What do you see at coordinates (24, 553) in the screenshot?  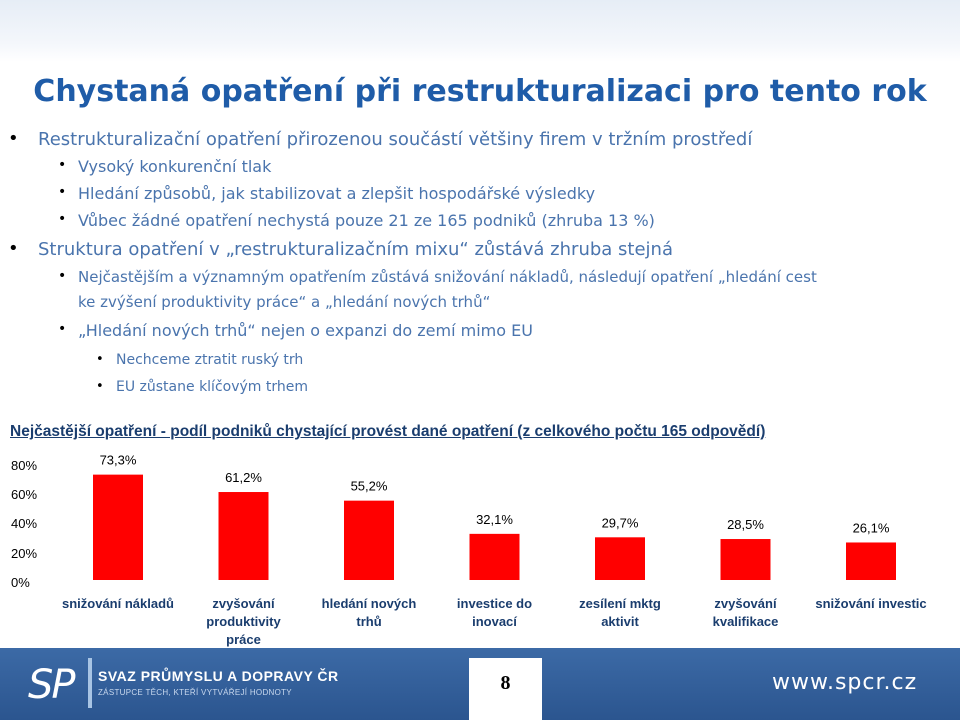 I see `y-tick-label: 20%` at bounding box center [24, 553].